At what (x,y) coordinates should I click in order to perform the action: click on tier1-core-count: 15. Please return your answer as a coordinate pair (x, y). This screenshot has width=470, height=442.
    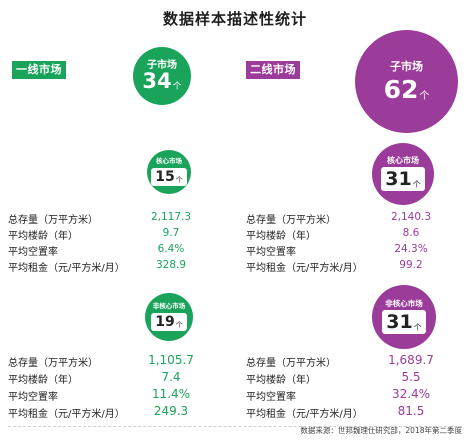
    Looking at the image, I should click on (165, 176).